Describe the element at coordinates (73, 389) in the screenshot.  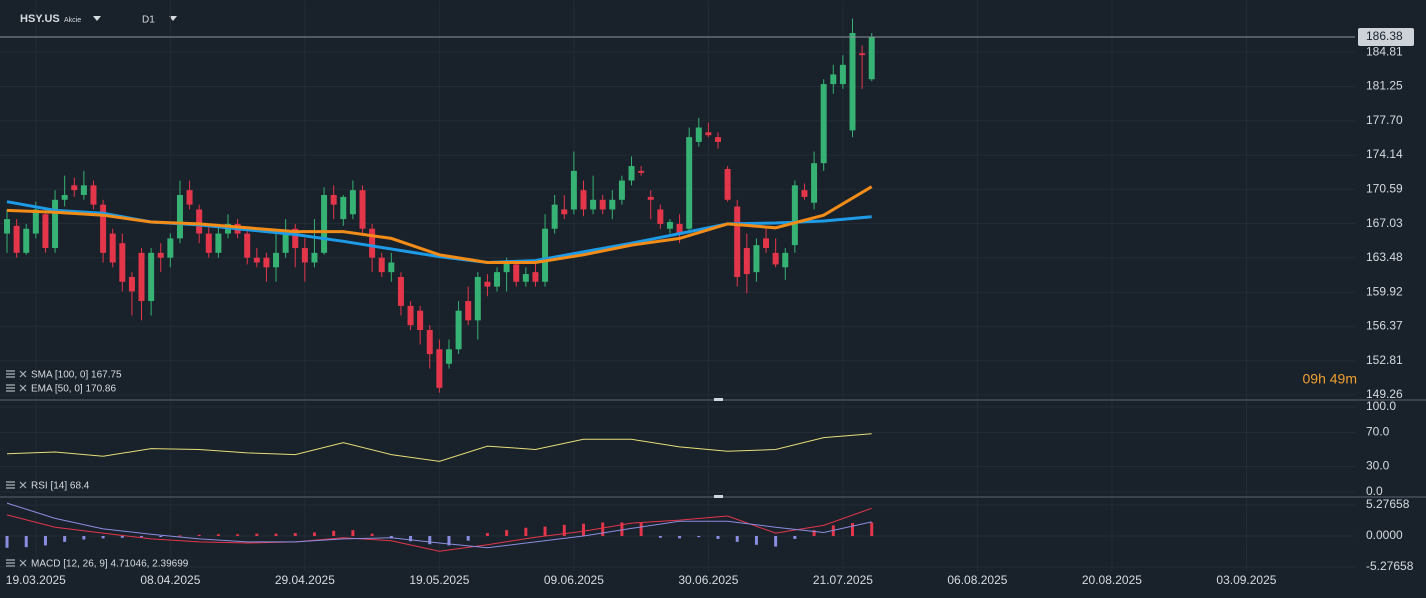
I see `indicator-legend: EMA [50, 0] 170.86` at that location.